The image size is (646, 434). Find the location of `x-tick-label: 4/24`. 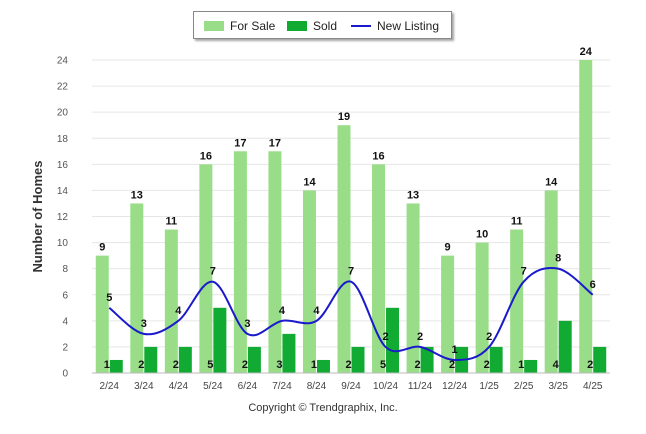

x-tick-label: 4/24 is located at coordinates (179, 386).